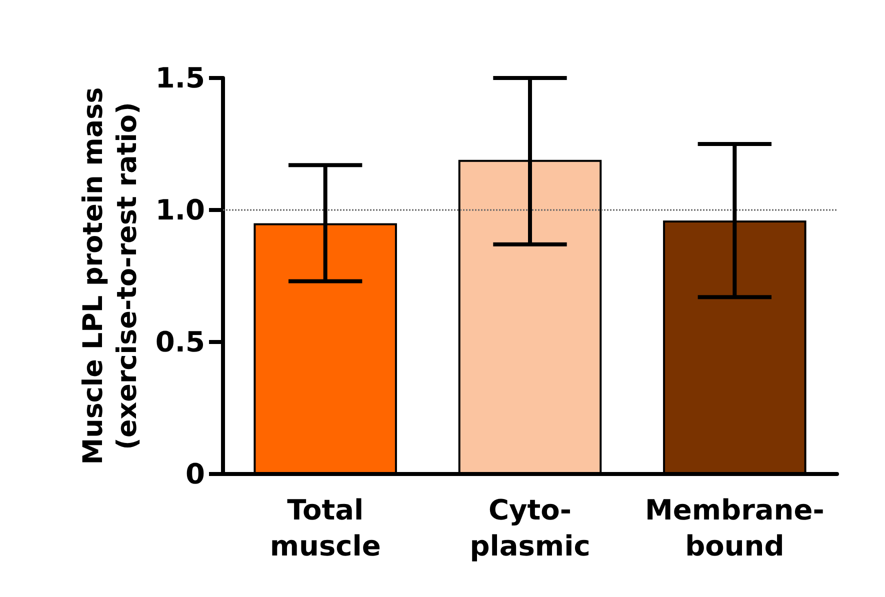 The width and height of the screenshot is (885, 597). What do you see at coordinates (180, 342) in the screenshot?
I see `y-tick-label: 0.5` at bounding box center [180, 342].